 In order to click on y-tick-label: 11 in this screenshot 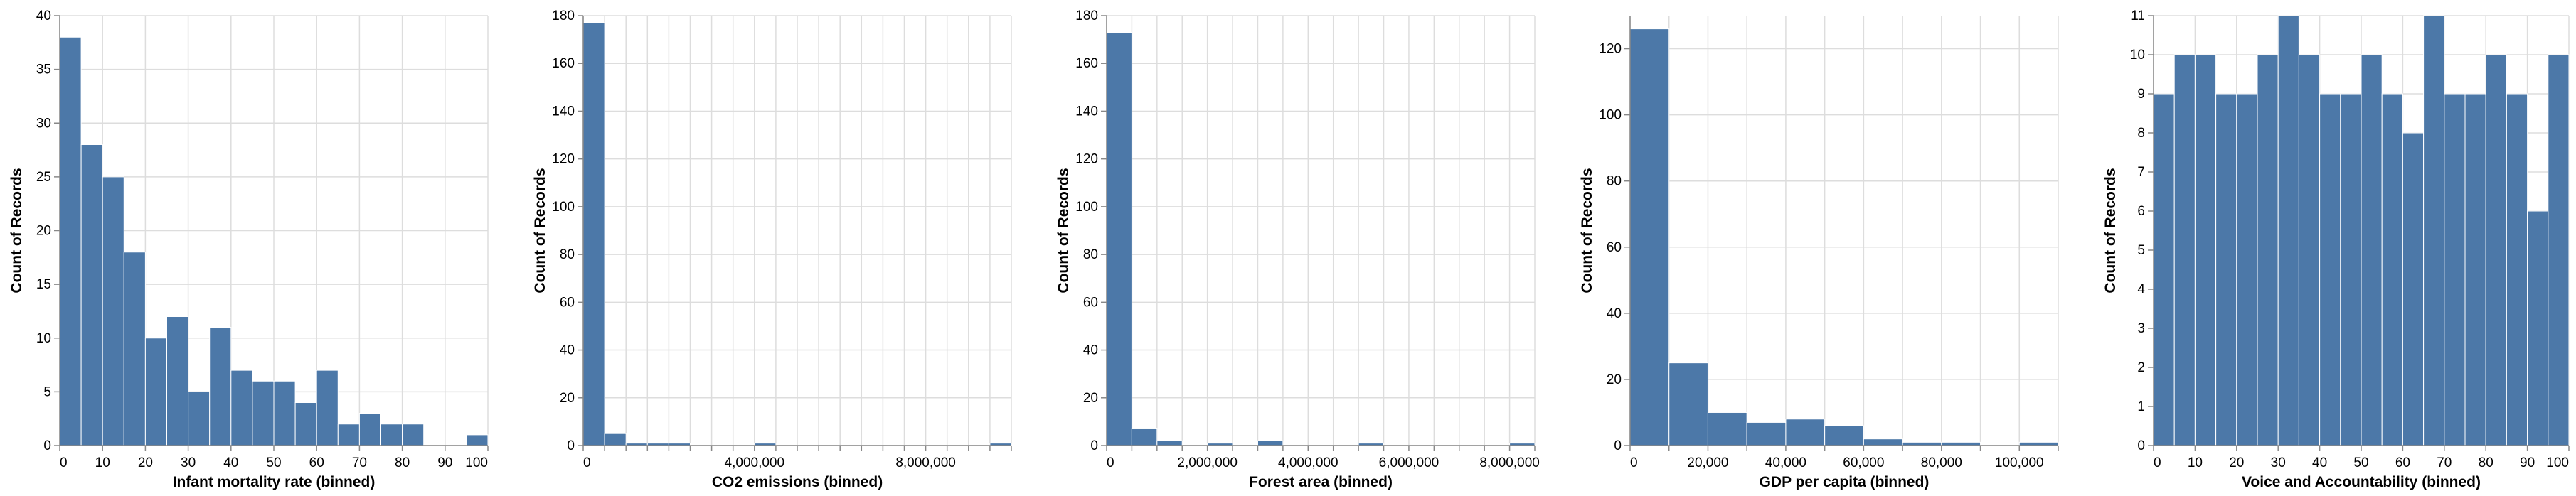, I will do `click(2138, 16)`.